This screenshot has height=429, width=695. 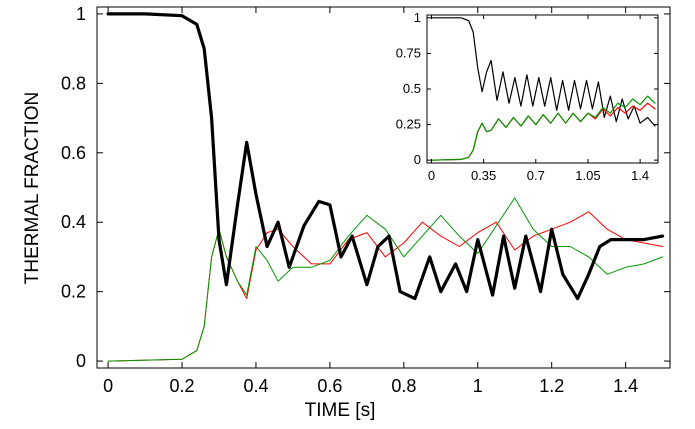 I want to click on inset-y-tick-label: 0.25, so click(x=408, y=124).